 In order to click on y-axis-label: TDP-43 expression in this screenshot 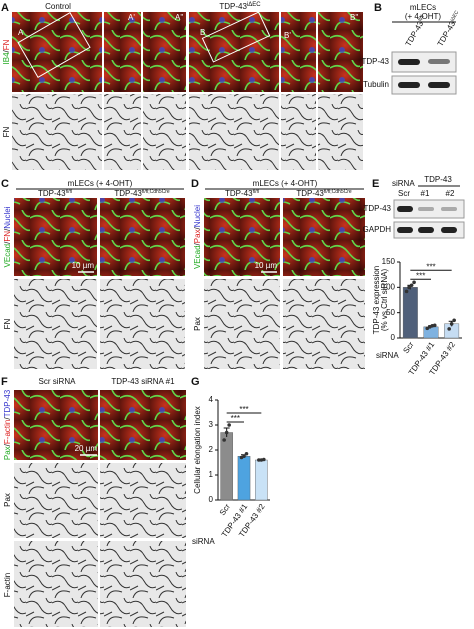, I will do `click(376, 300)`.